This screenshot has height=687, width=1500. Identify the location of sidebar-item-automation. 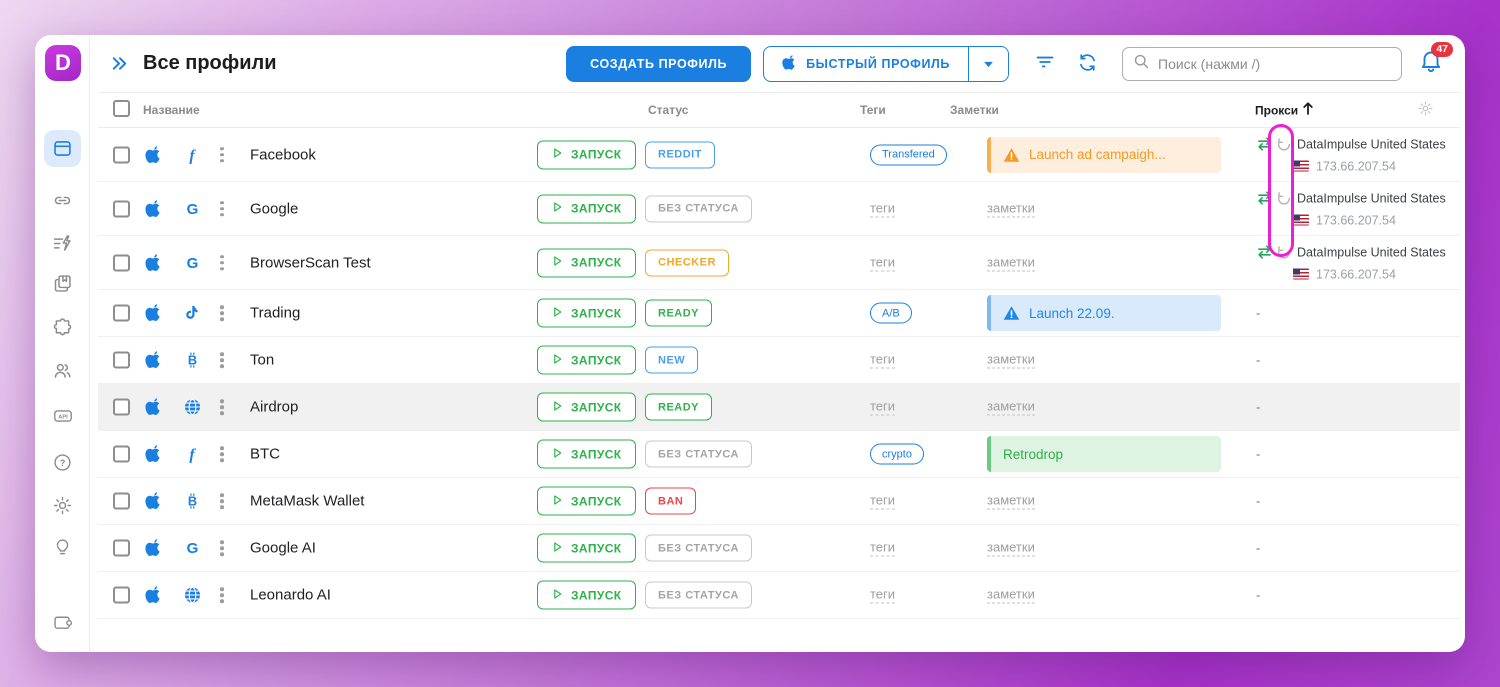
(62, 243).